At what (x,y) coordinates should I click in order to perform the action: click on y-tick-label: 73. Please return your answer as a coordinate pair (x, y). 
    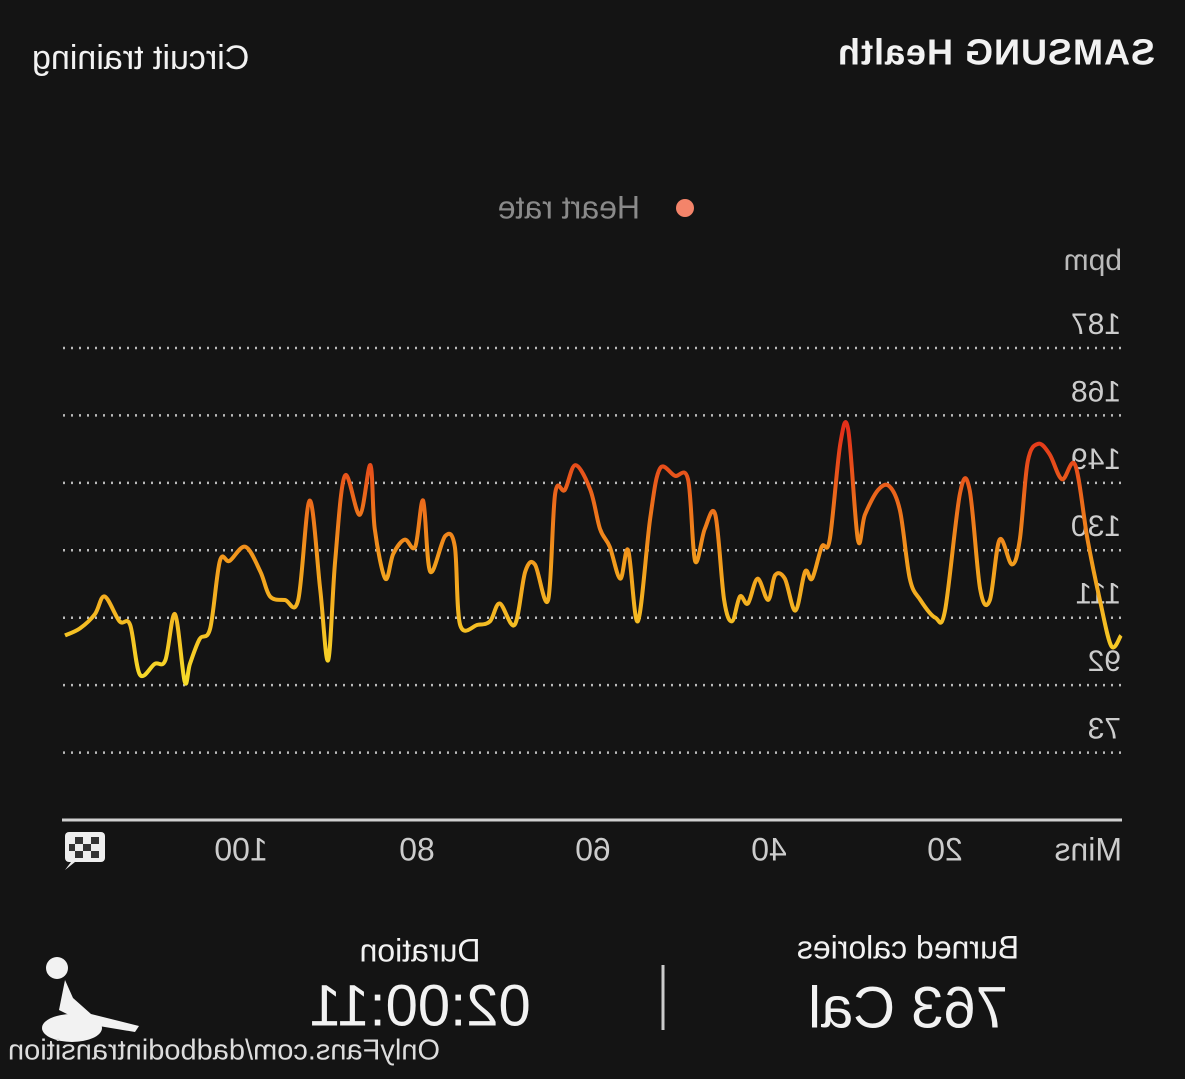
    Looking at the image, I should click on (1104, 728).